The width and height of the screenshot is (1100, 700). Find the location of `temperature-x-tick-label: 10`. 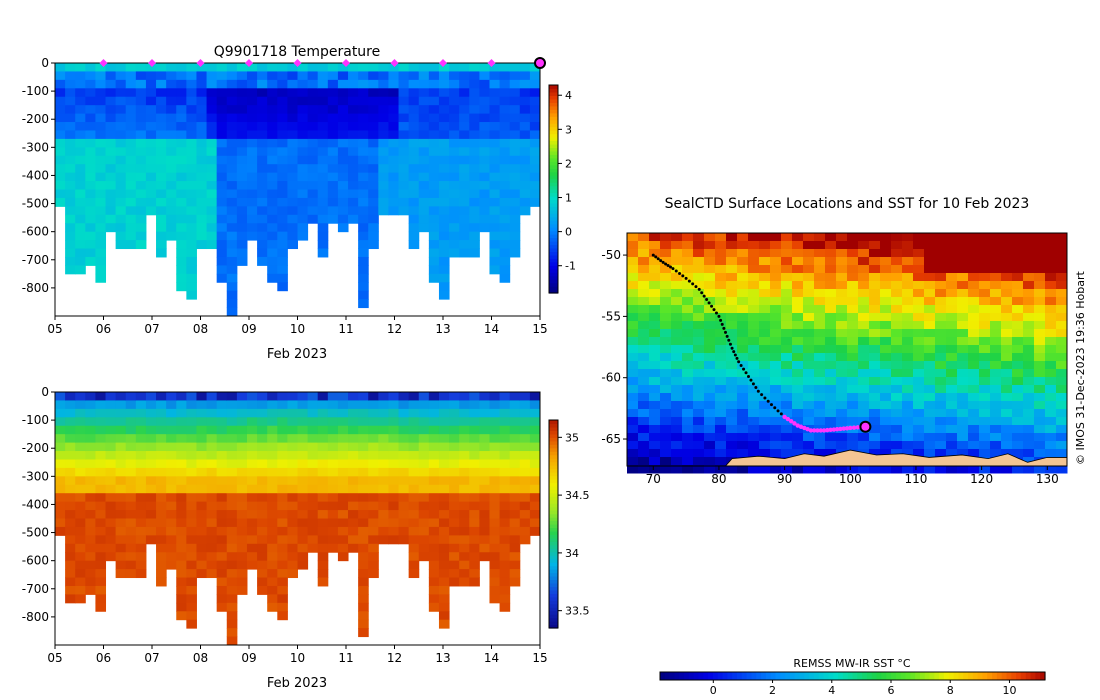

temperature-x-tick-label: 10 is located at coordinates (297, 329).